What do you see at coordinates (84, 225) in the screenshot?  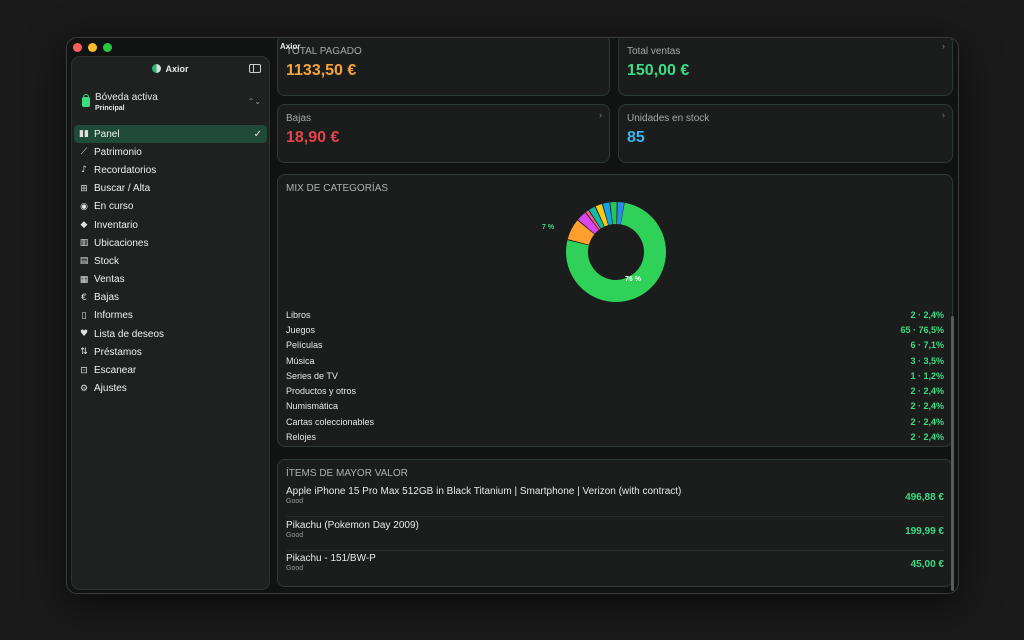 I see `box-icon: ◆` at bounding box center [84, 225].